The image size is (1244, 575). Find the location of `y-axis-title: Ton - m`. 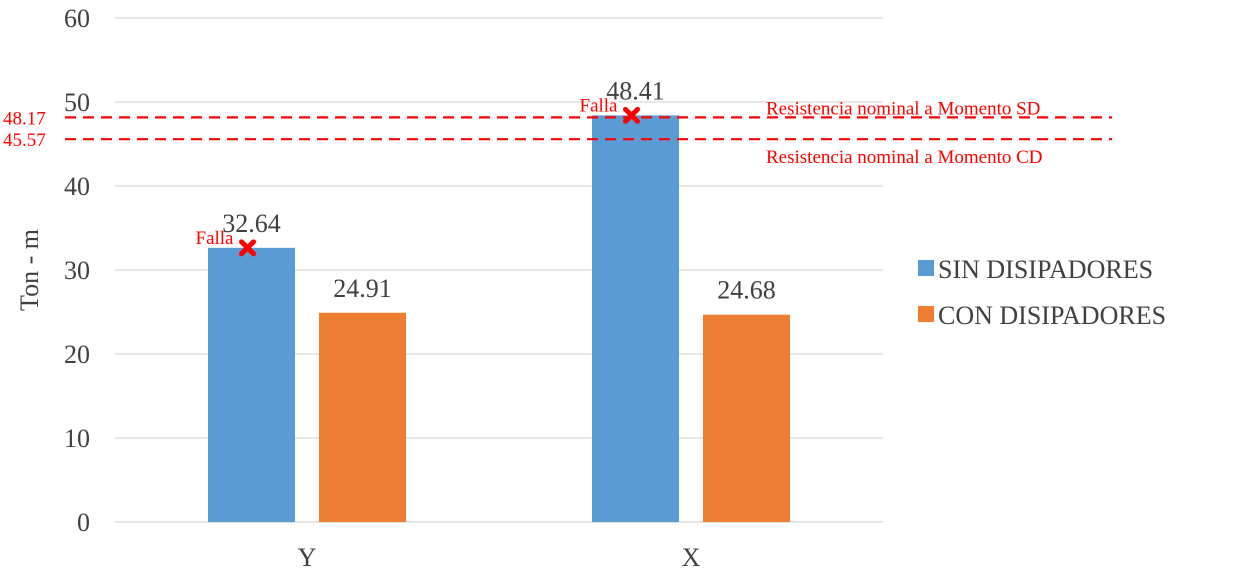

y-axis-title: Ton - m is located at coordinates (29, 270).